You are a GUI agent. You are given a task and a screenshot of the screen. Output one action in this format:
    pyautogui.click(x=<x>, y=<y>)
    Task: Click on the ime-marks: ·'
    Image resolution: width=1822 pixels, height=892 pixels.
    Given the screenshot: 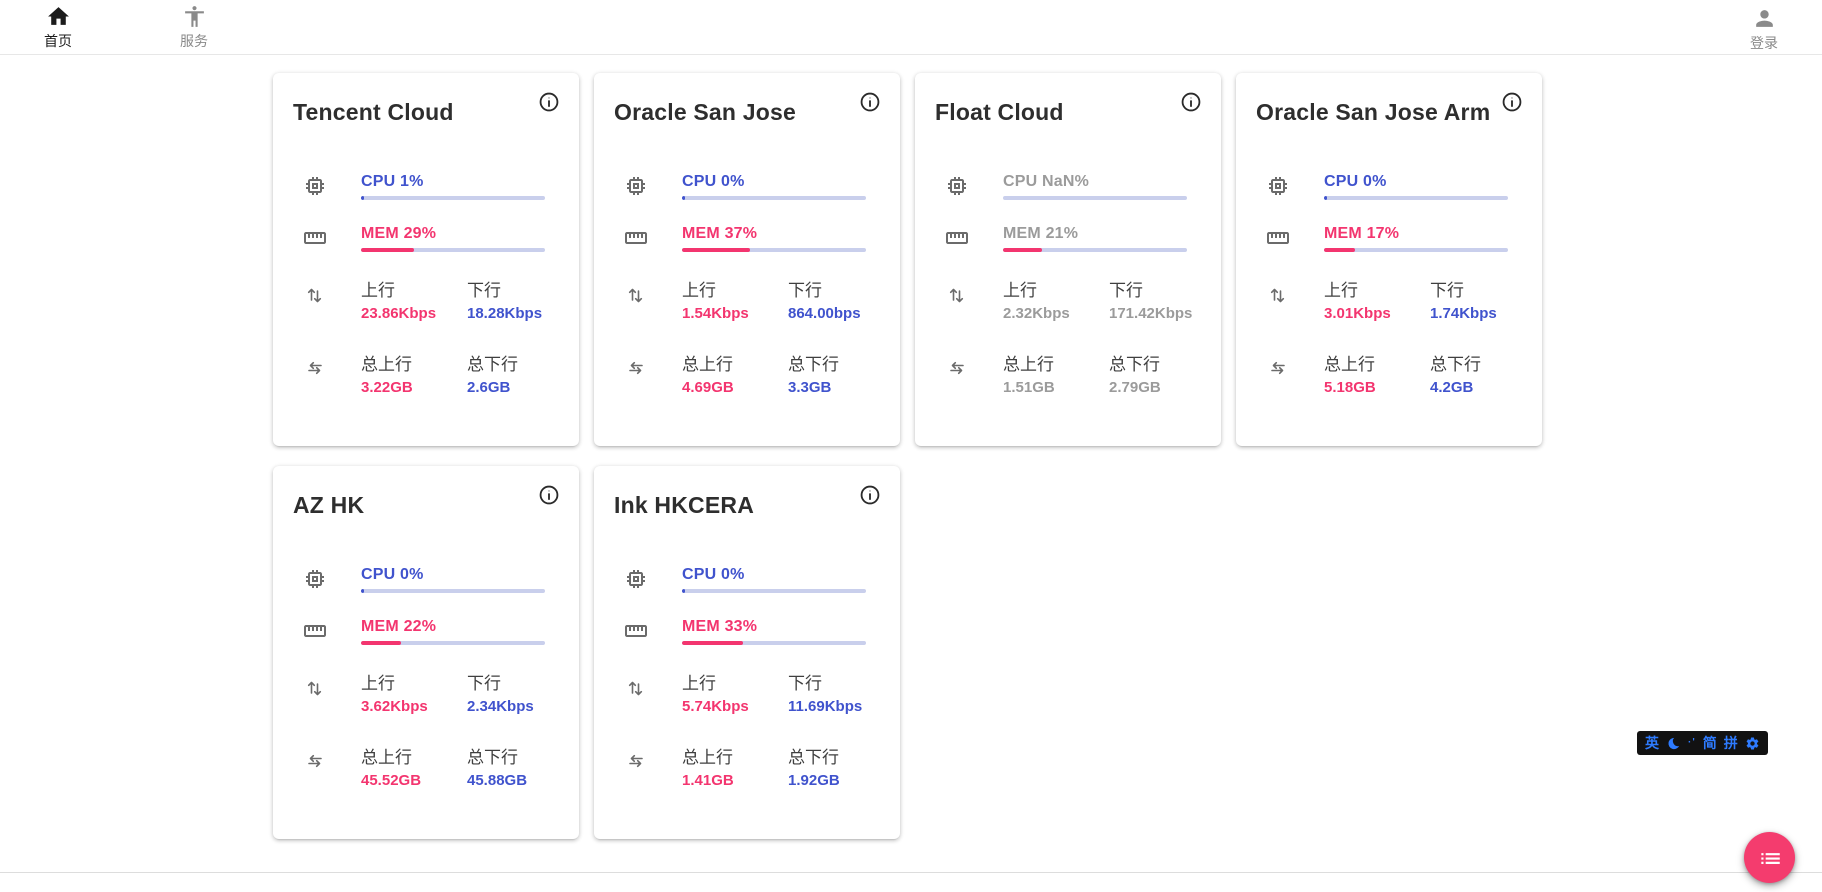 What is the action you would take?
    pyautogui.click(x=1692, y=742)
    